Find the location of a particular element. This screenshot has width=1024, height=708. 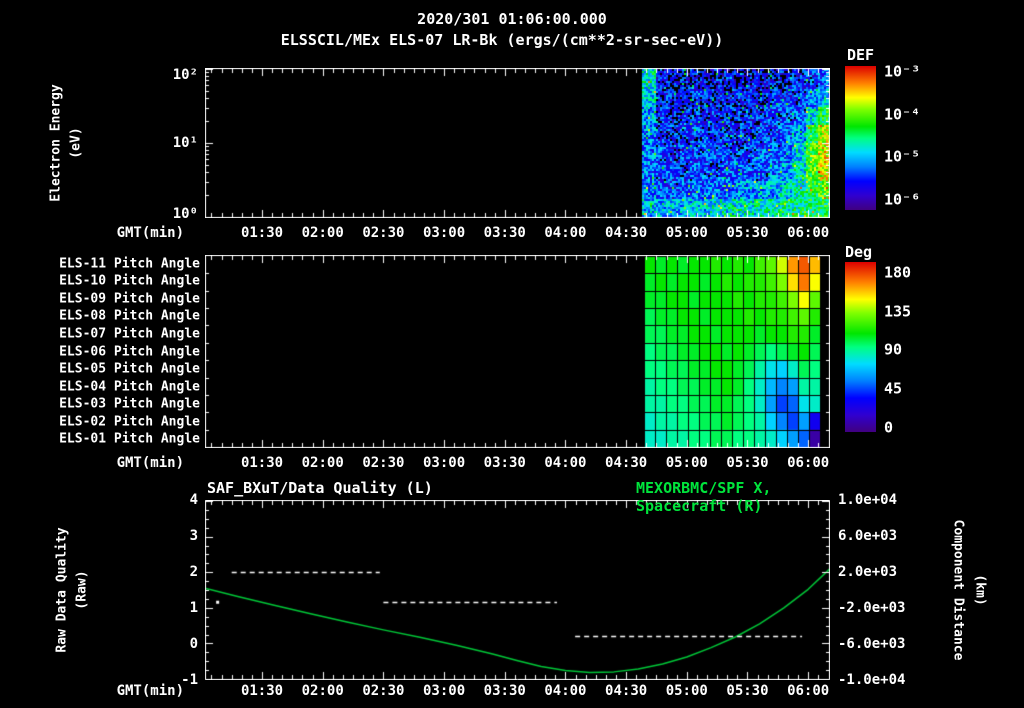

row-label: ELS-01 Pitch Angle is located at coordinates (129, 439).